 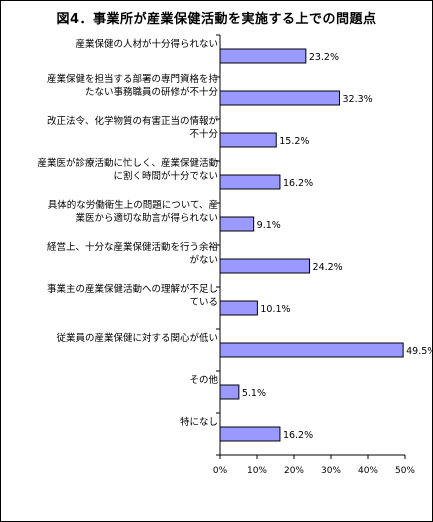 I want to click on x-tick-label: 40%, so click(x=368, y=471).